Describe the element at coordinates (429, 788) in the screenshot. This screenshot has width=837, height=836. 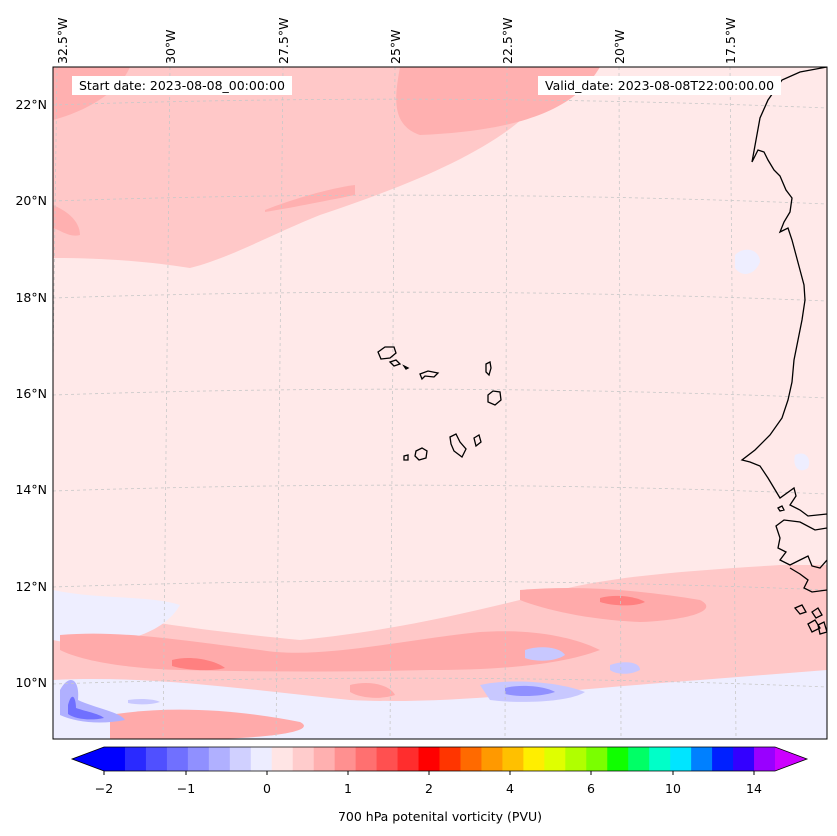
I see `colorbar-tick-label: 2` at that location.